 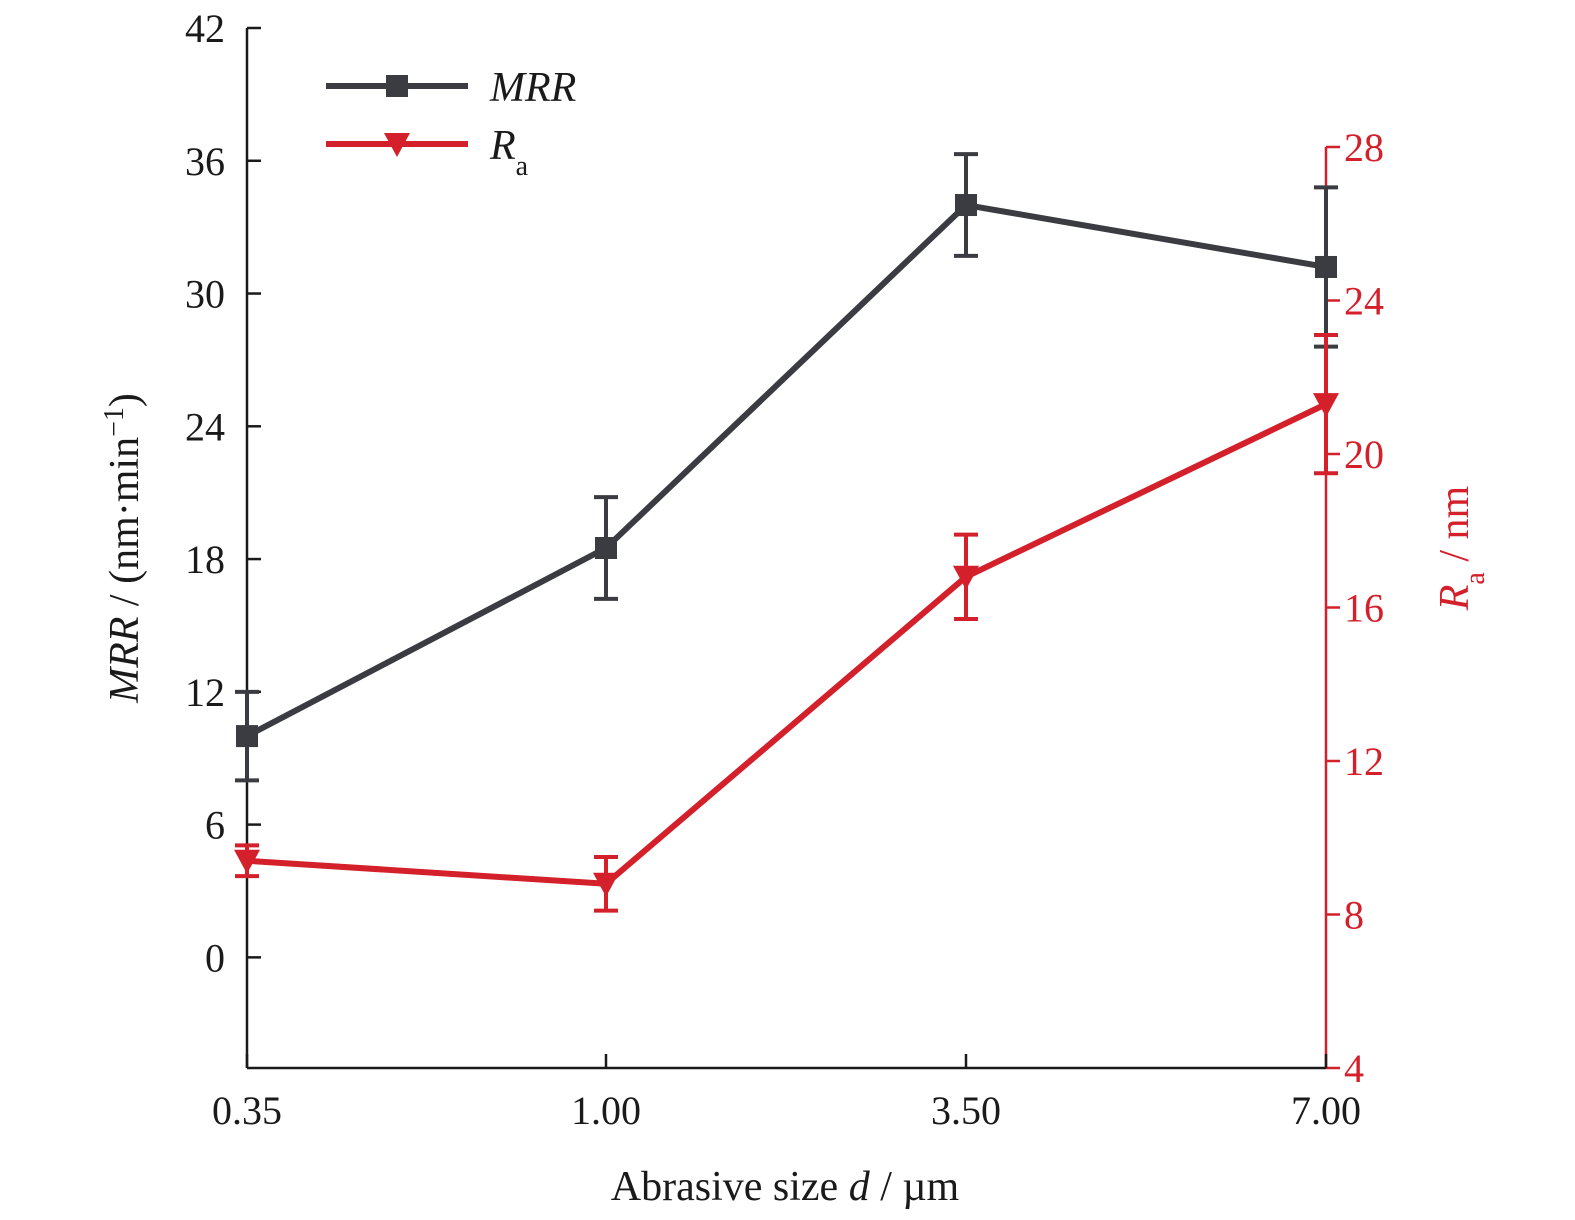 What do you see at coordinates (785, 1187) in the screenshot?
I see `x-axis-title: Abrasive size d / µm` at bounding box center [785, 1187].